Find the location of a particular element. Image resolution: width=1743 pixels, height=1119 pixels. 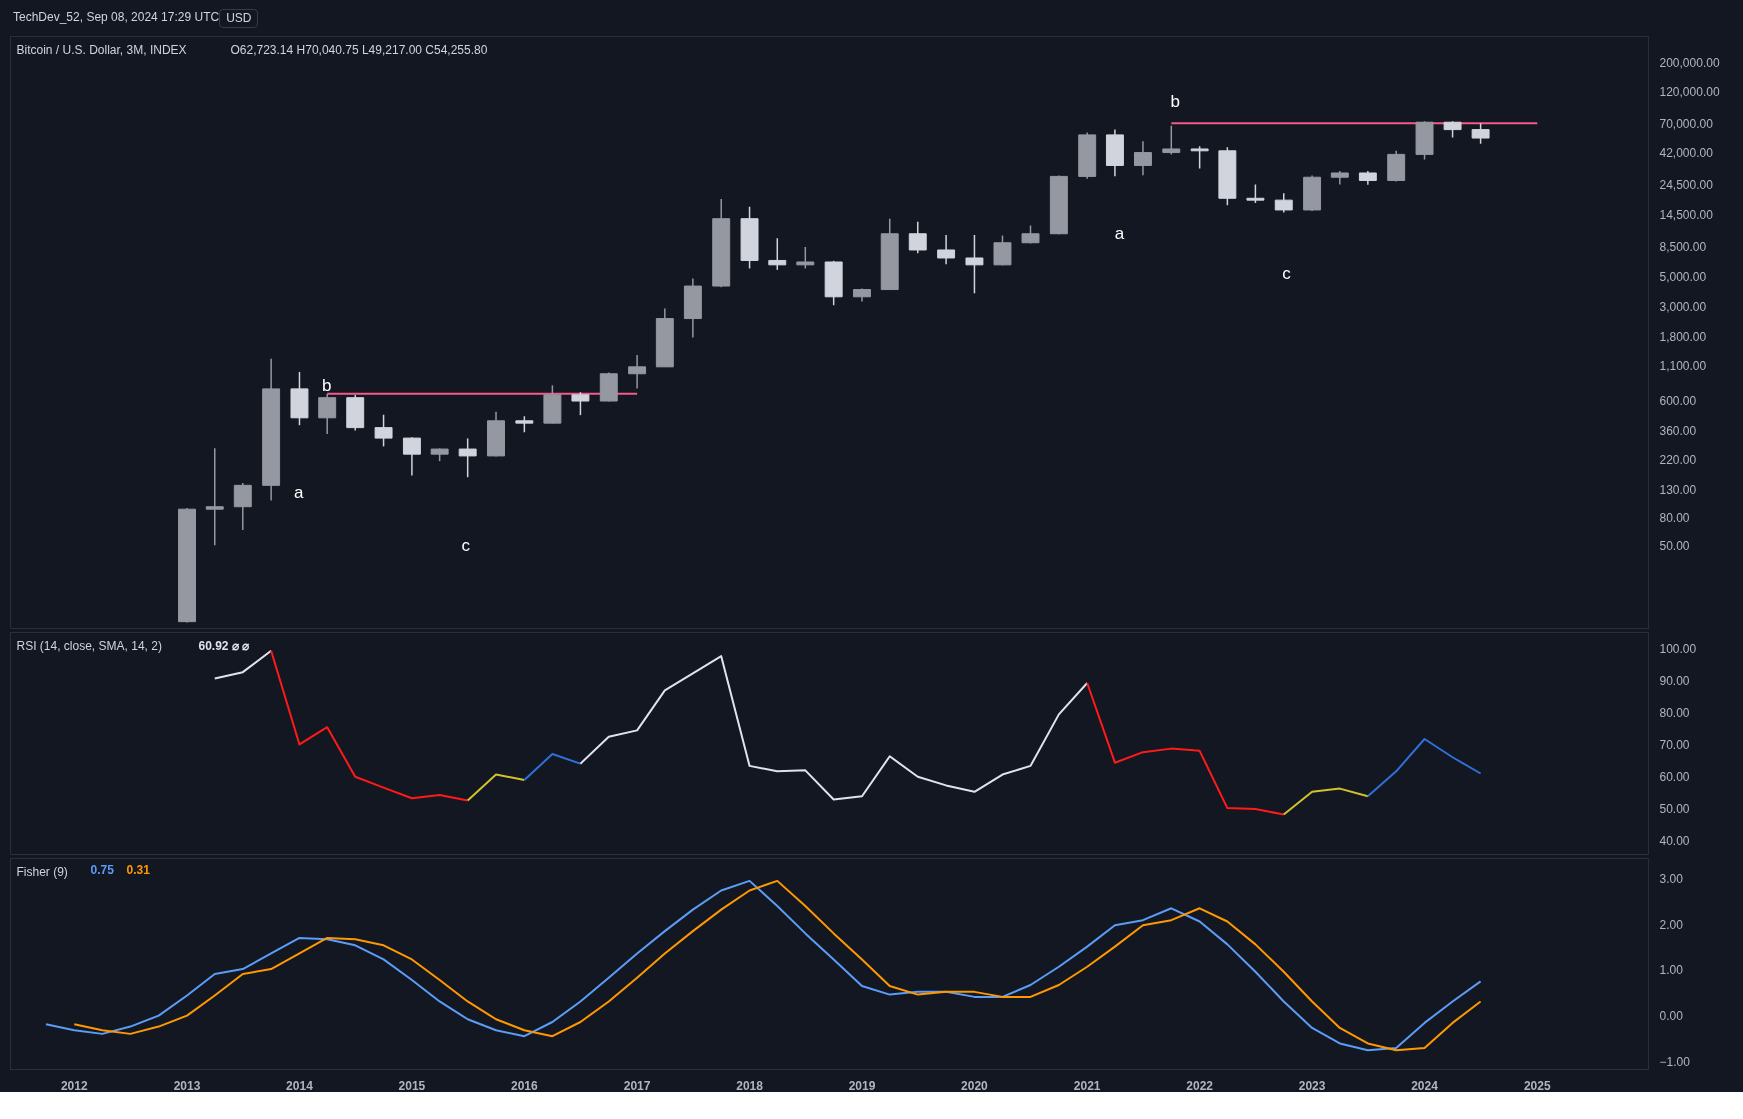

y-tick-label: 40.00 is located at coordinates (1674, 840).